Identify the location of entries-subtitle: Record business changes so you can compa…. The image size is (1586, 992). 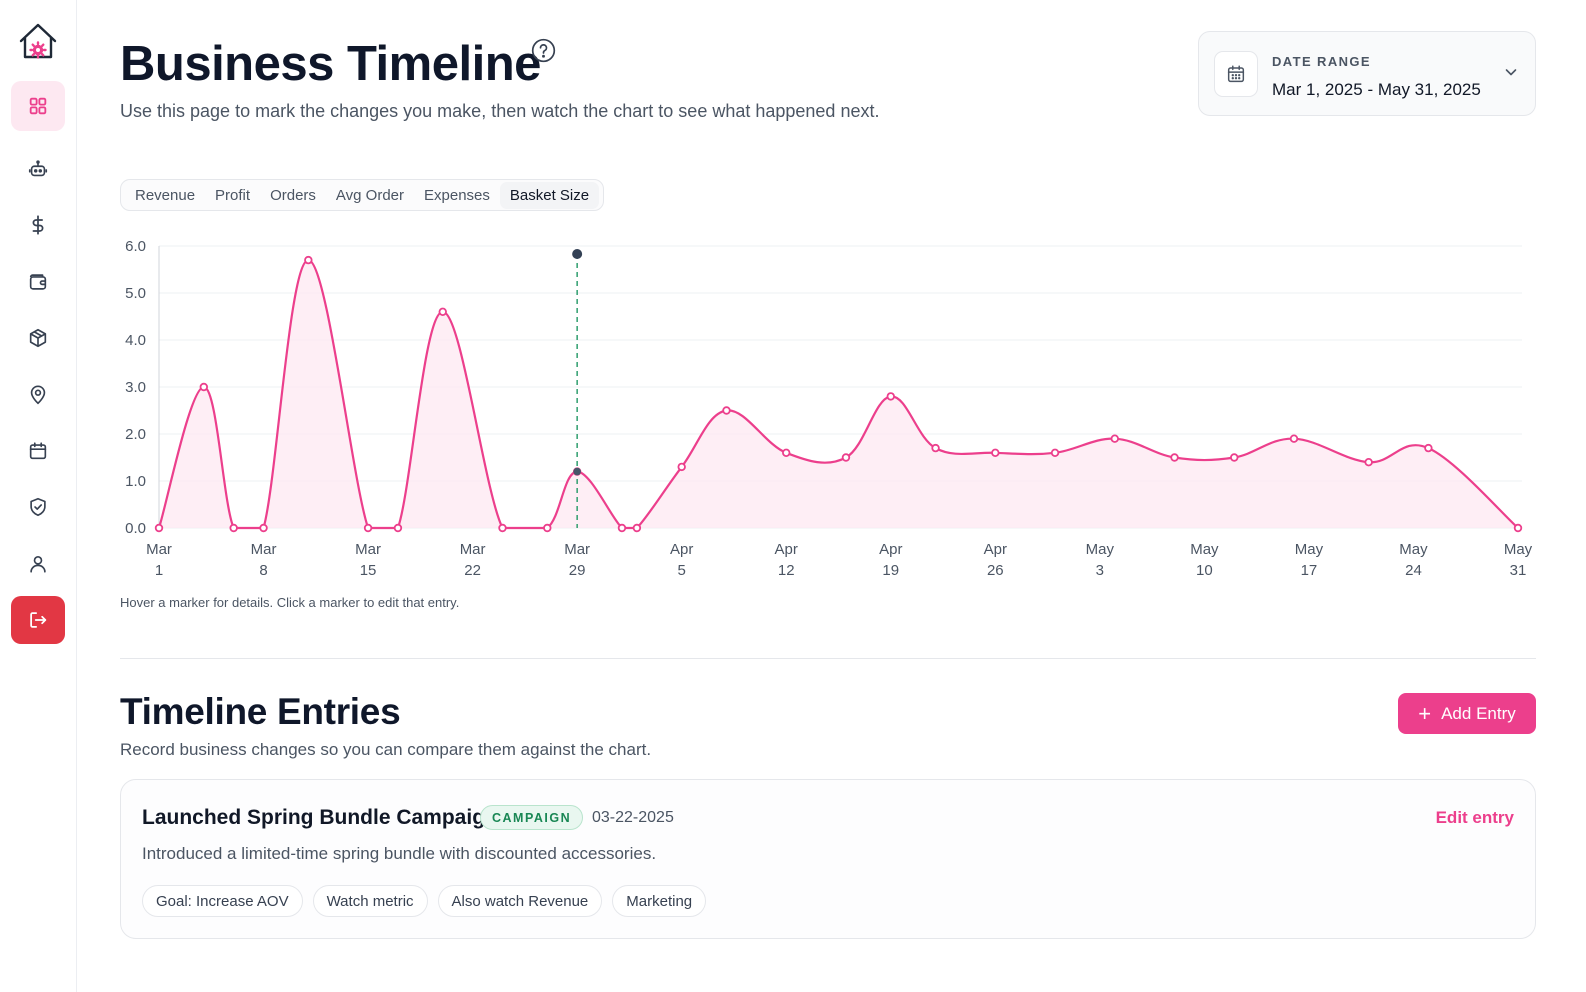
(386, 749).